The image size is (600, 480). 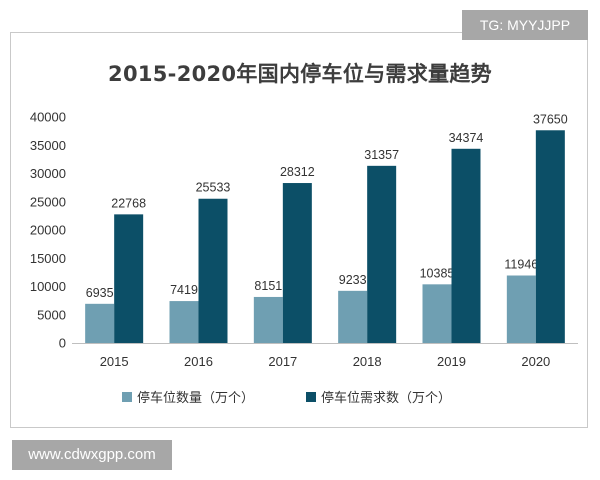 I want to click on y-tick-label: 0, so click(x=62, y=343).